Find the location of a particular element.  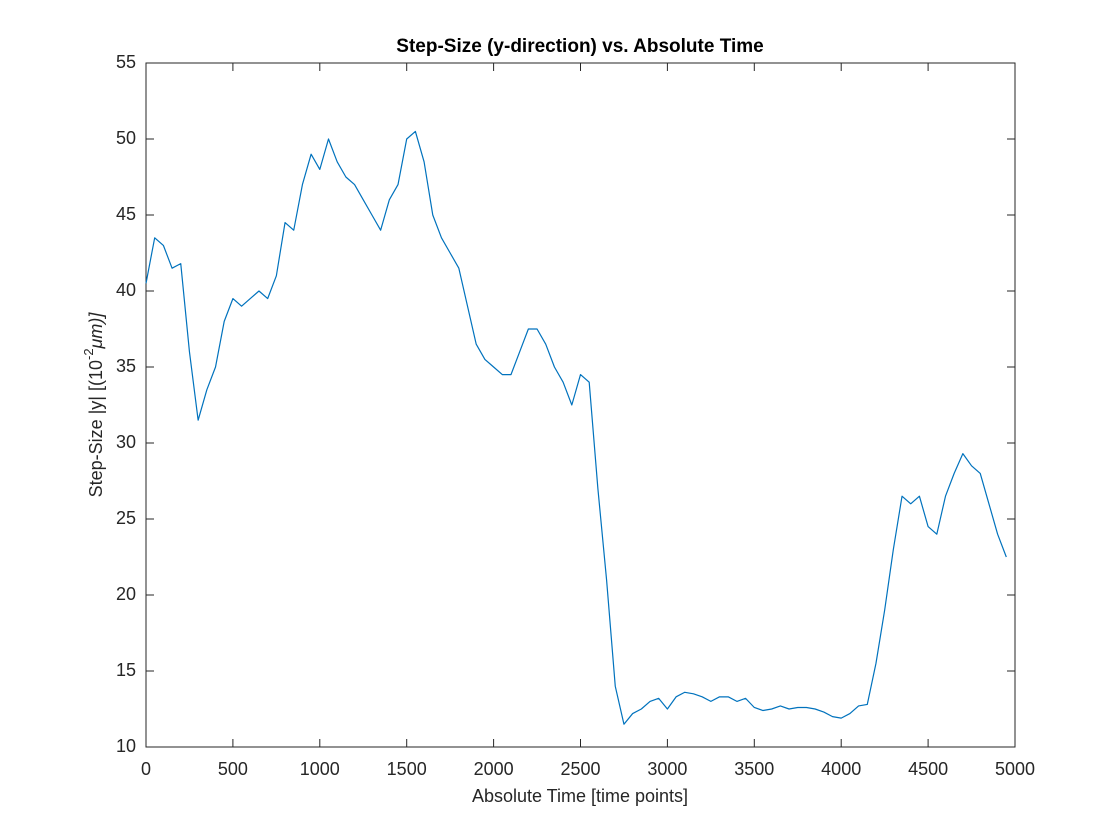

x-tick-label: 2000 is located at coordinates (494, 769).